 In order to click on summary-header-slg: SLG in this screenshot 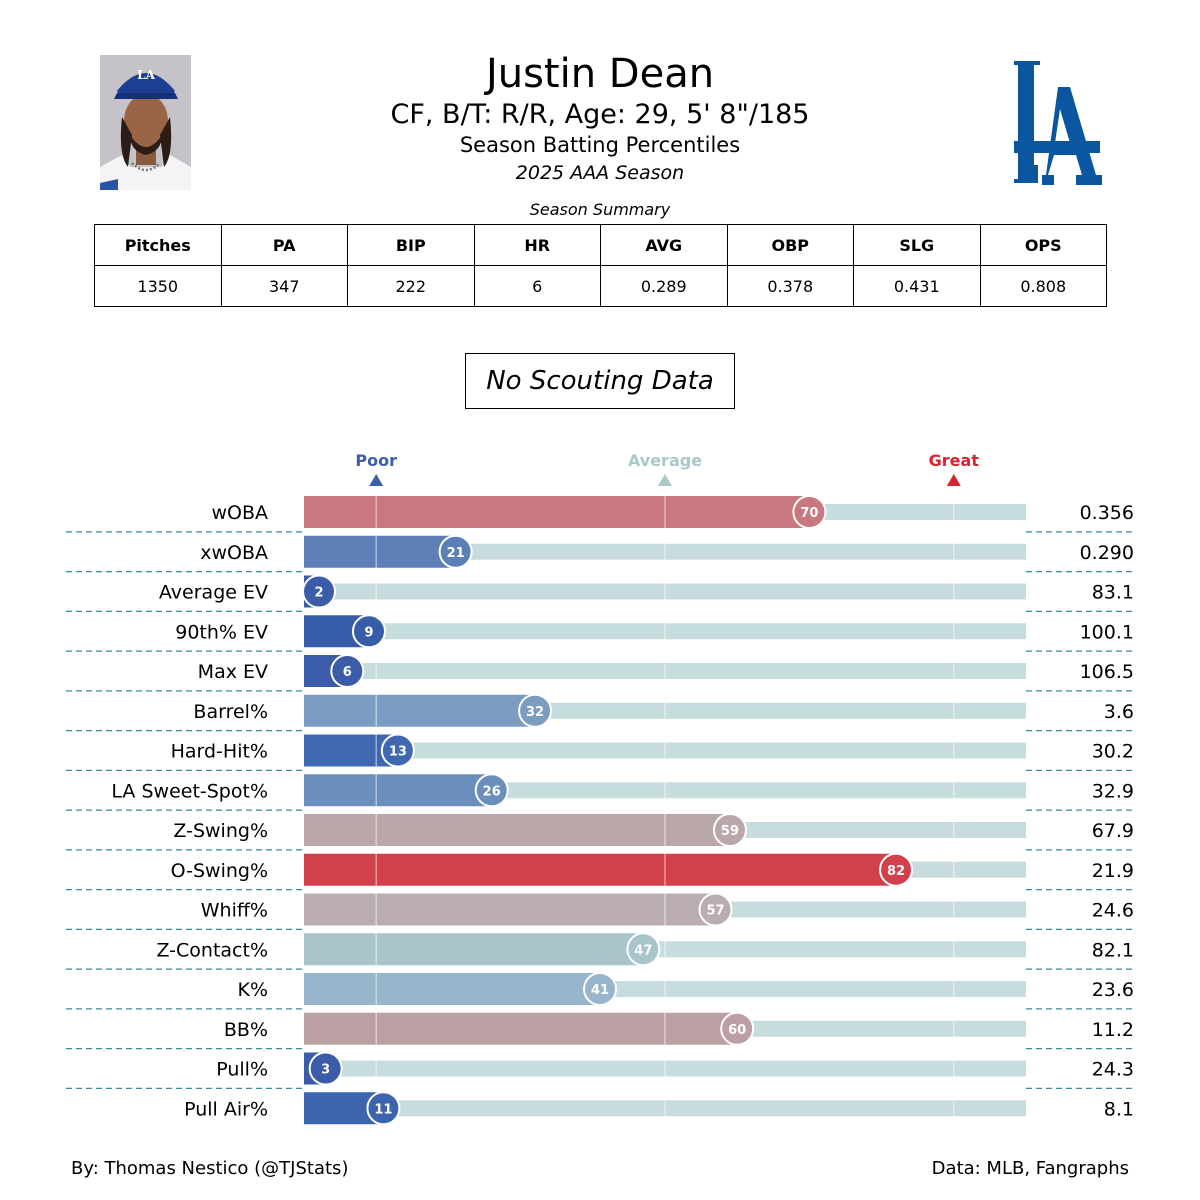, I will do `click(917, 245)`.